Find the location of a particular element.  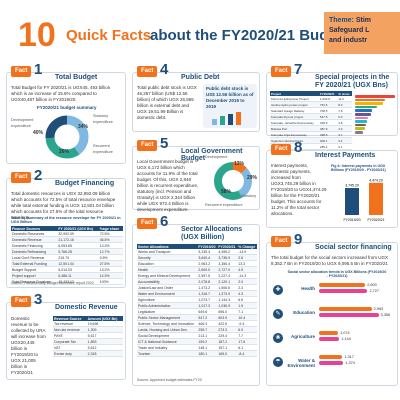

fact2-cell: 27.5% is located at coordinates (110, 263).